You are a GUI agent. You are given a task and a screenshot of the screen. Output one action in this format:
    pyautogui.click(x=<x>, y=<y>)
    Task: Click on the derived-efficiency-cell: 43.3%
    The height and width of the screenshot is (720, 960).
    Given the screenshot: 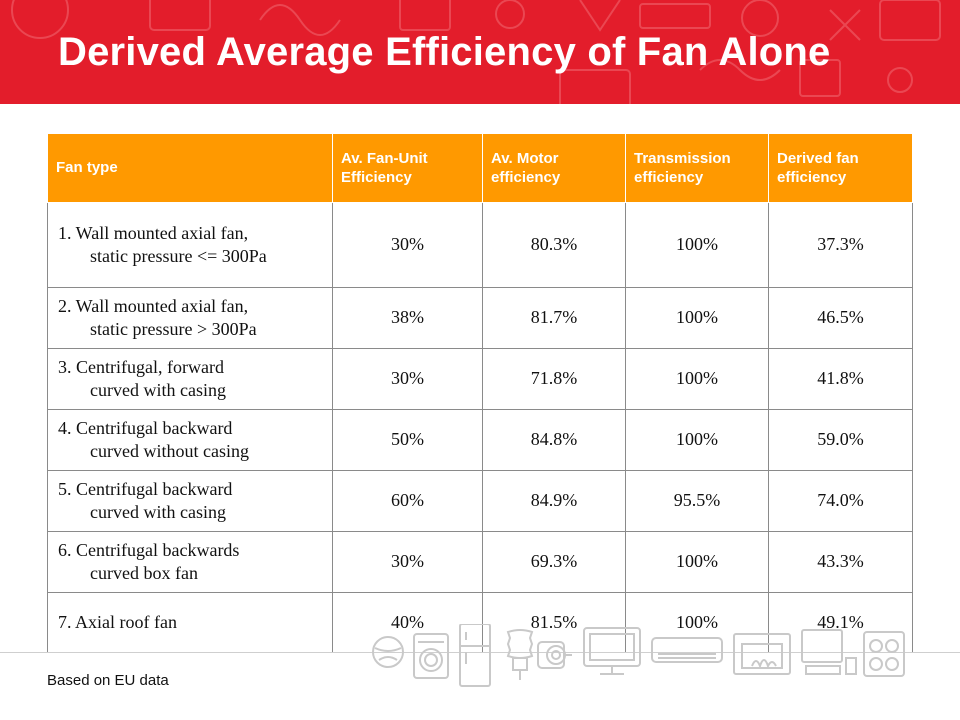 What is the action you would take?
    pyautogui.click(x=840, y=562)
    